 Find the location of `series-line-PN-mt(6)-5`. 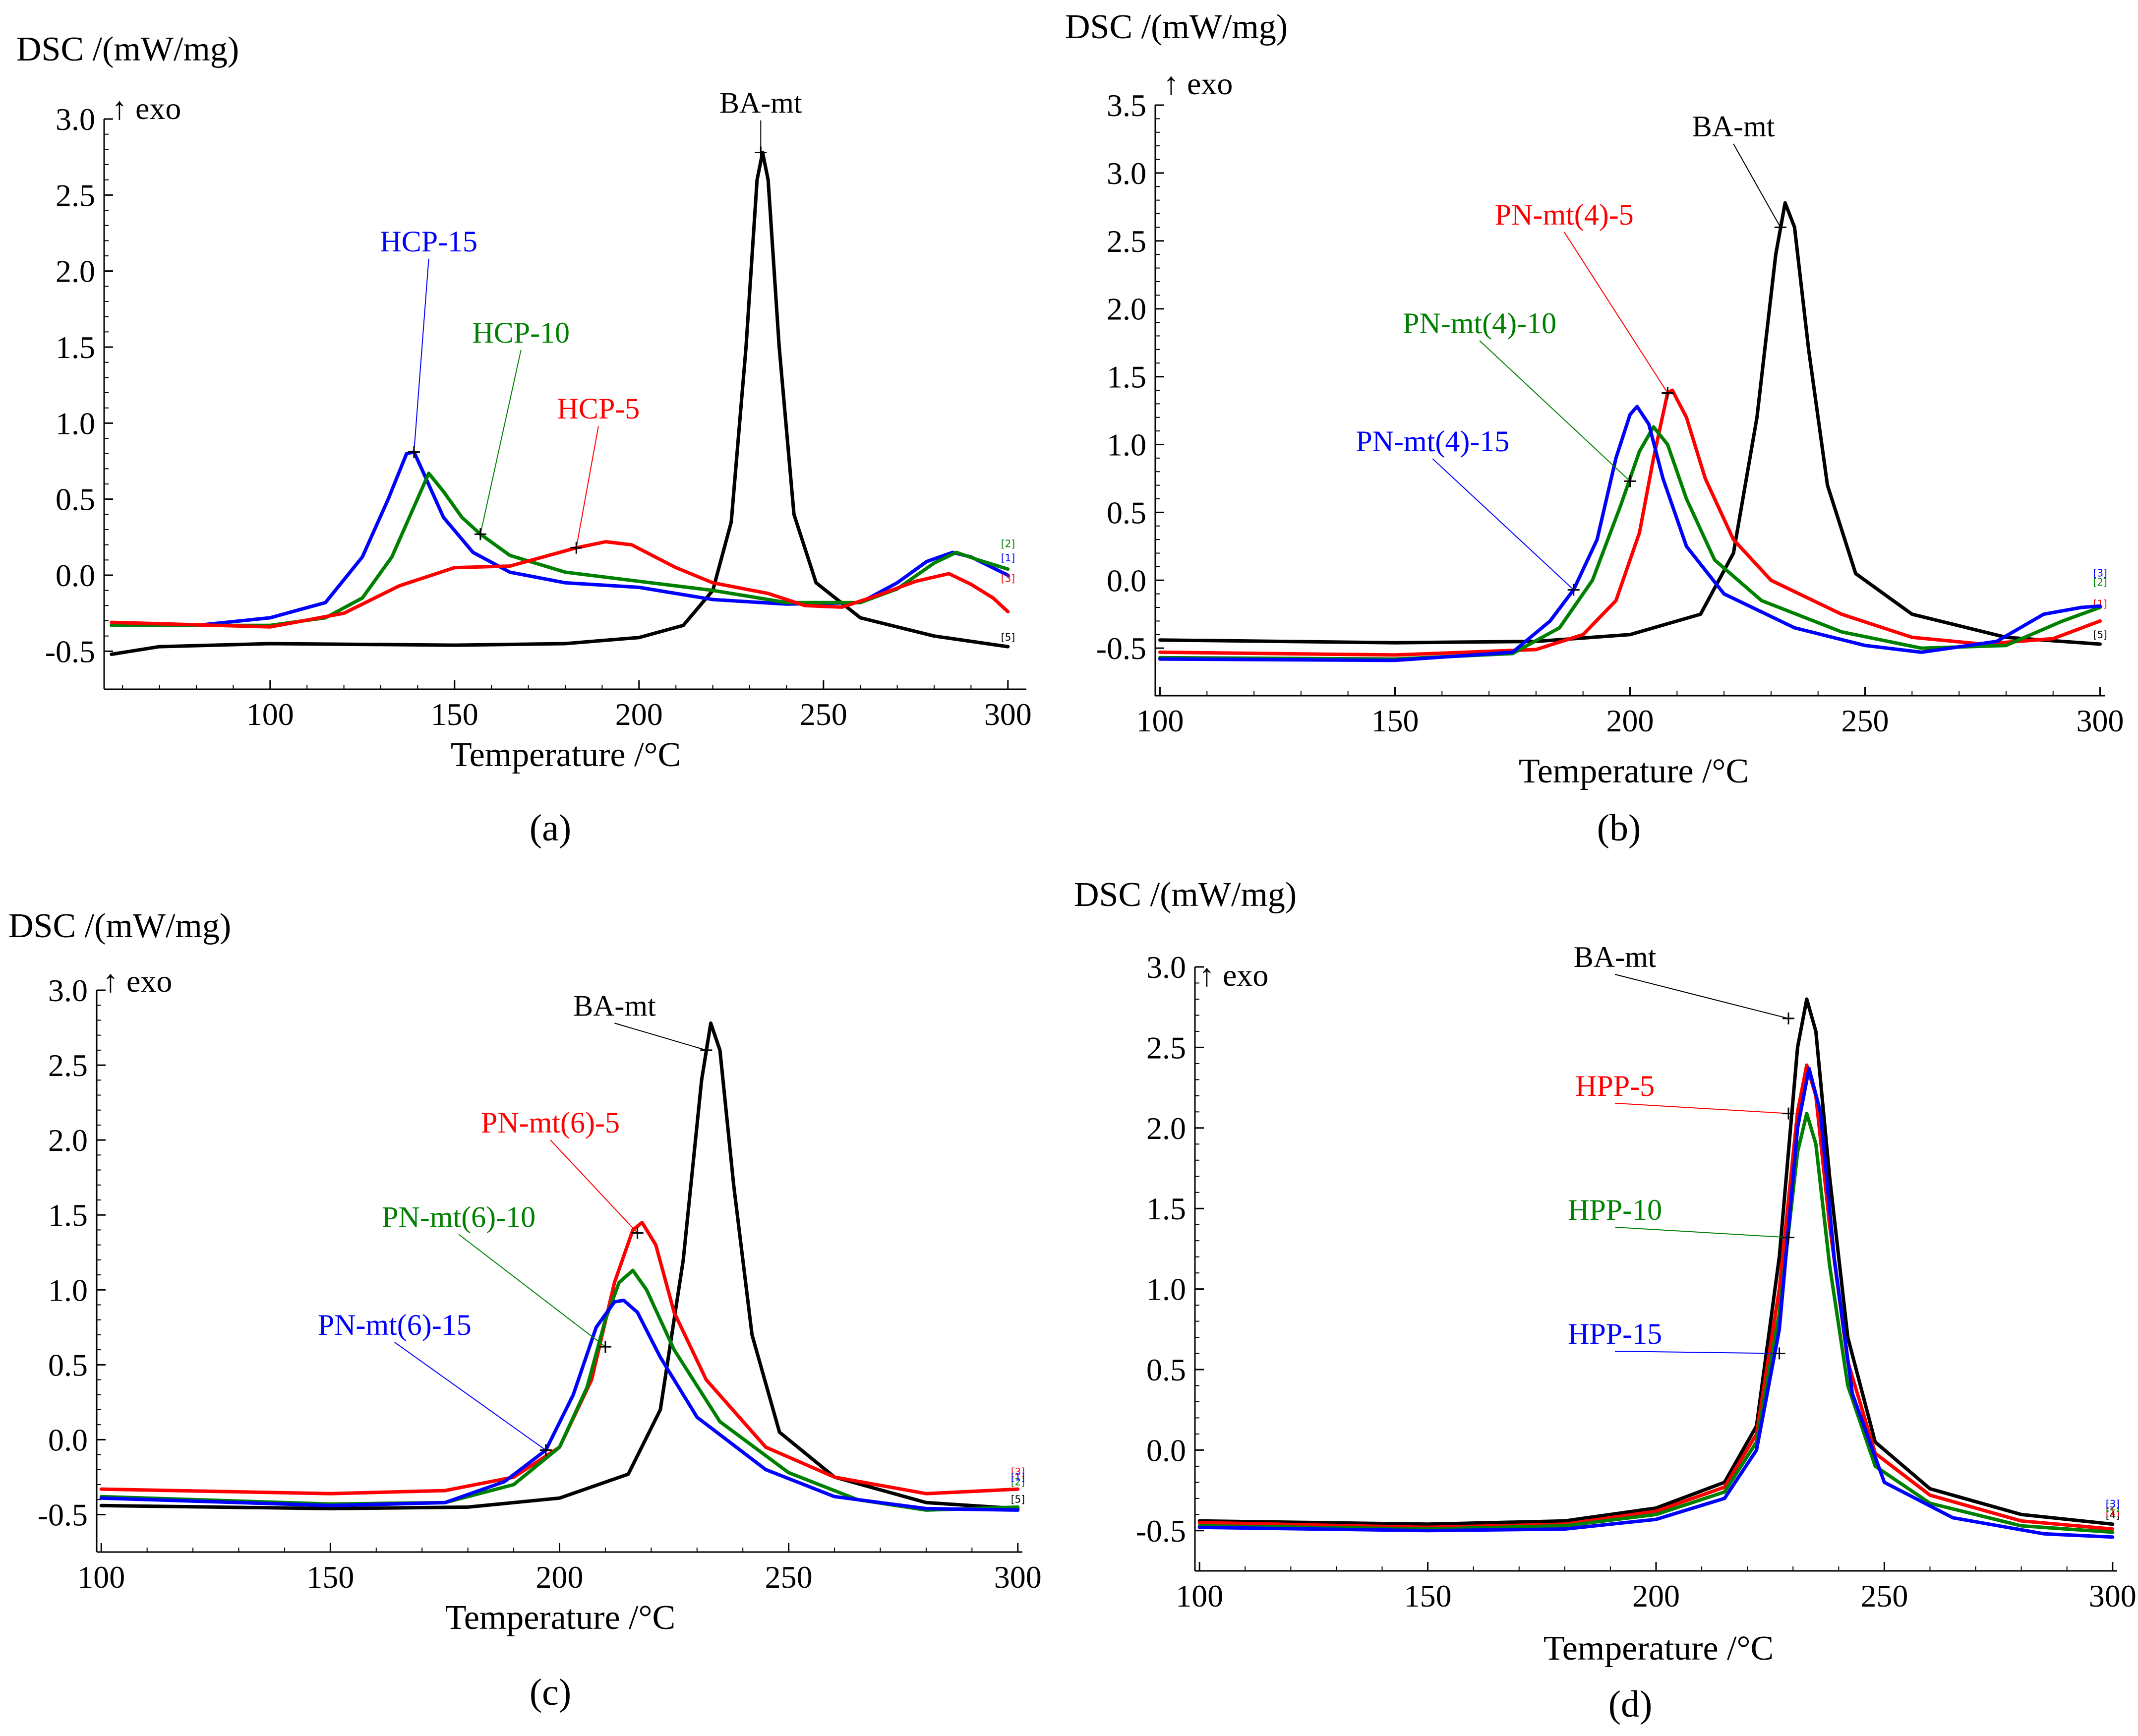

series-line-PN-mt(6)-5 is located at coordinates (559, 1358).